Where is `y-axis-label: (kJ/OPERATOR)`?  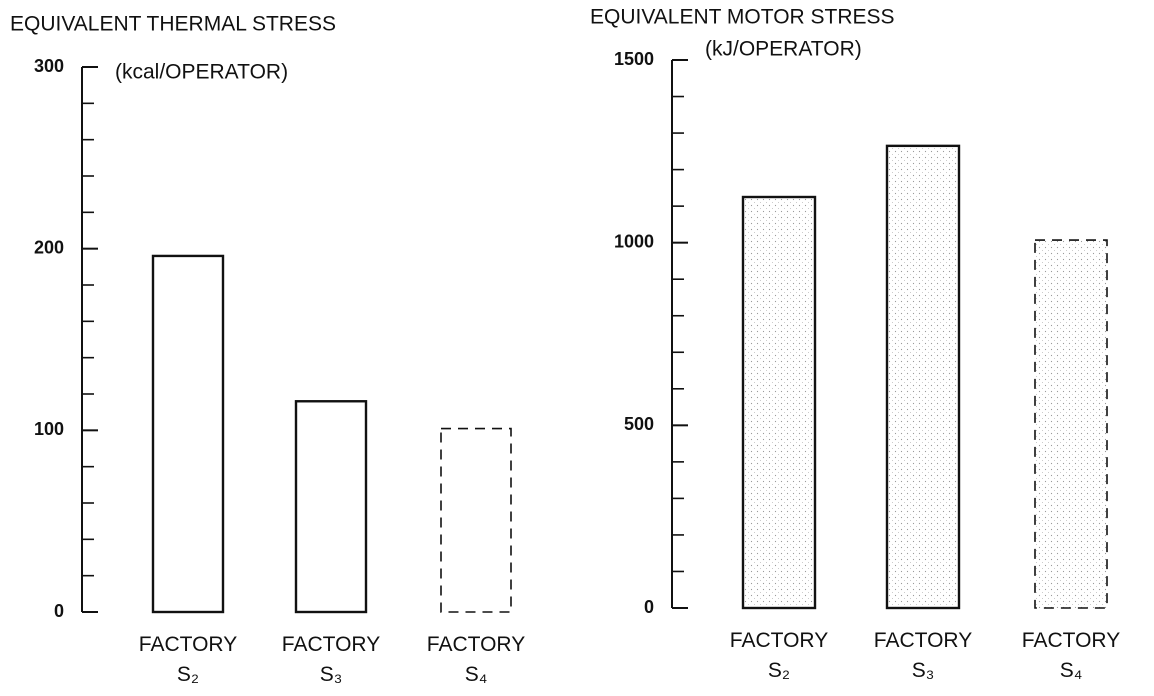 y-axis-label: (kJ/OPERATOR) is located at coordinates (783, 49).